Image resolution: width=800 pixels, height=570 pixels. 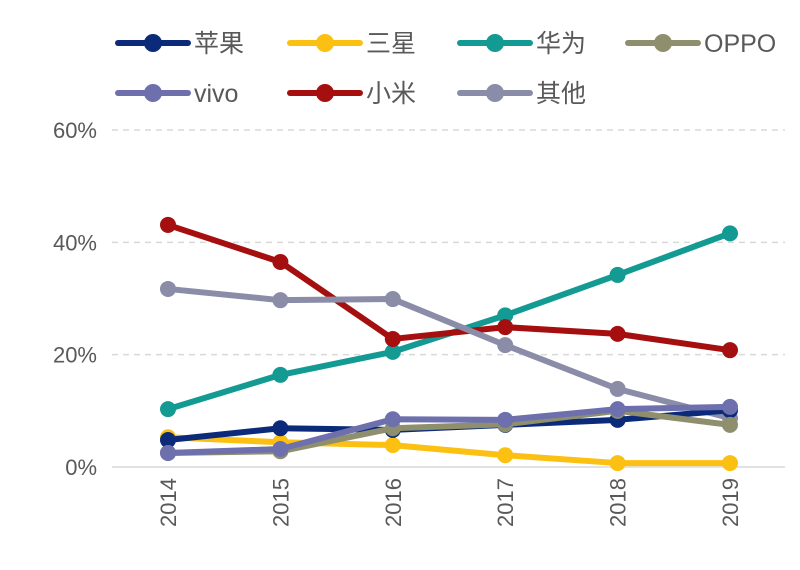 What do you see at coordinates (351, 44) in the screenshot?
I see `legend-item: 三星` at bounding box center [351, 44].